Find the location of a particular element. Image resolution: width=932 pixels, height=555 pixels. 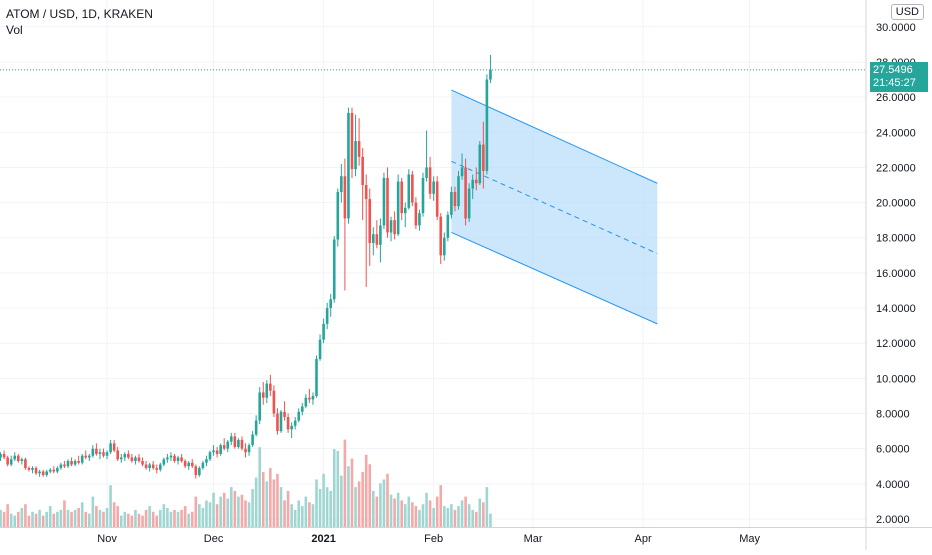

bar-countdown: 21:45:27 is located at coordinates (894, 82).